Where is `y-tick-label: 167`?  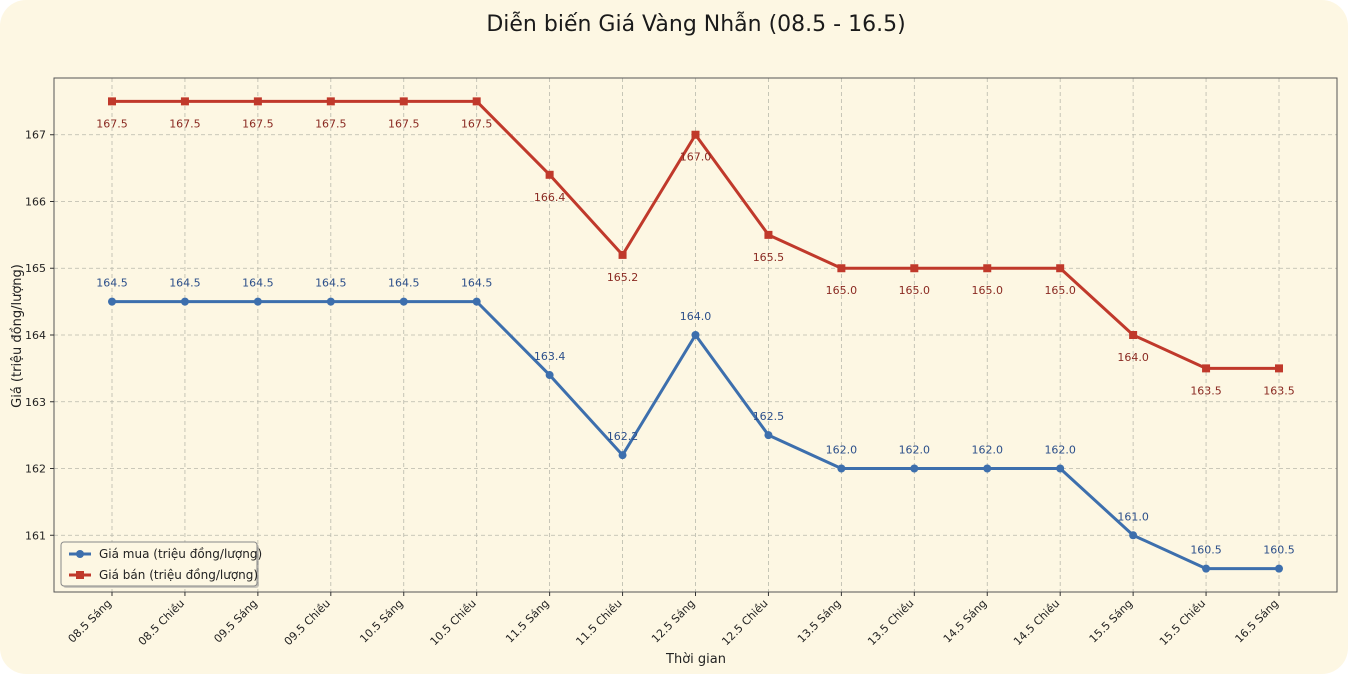
y-tick-label: 167 is located at coordinates (35, 135).